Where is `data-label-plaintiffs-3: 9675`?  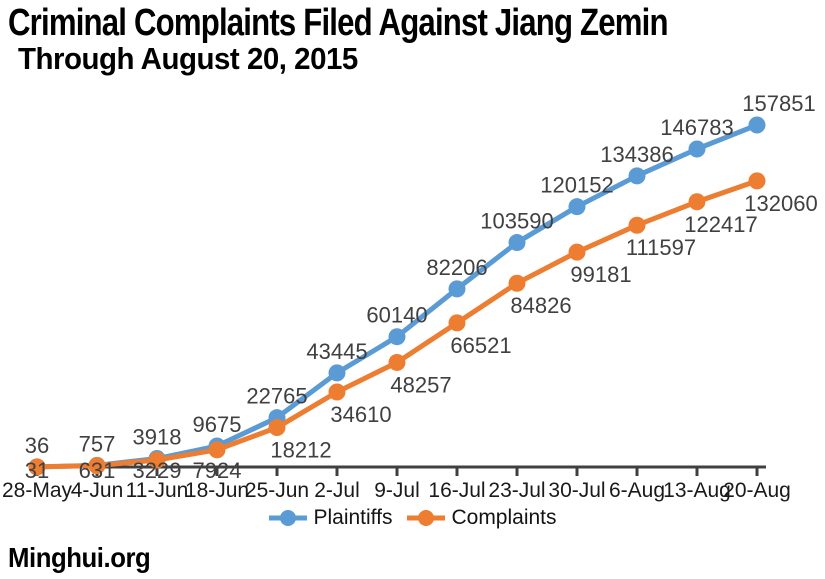 data-label-plaintiffs-3: 9675 is located at coordinates (217, 424).